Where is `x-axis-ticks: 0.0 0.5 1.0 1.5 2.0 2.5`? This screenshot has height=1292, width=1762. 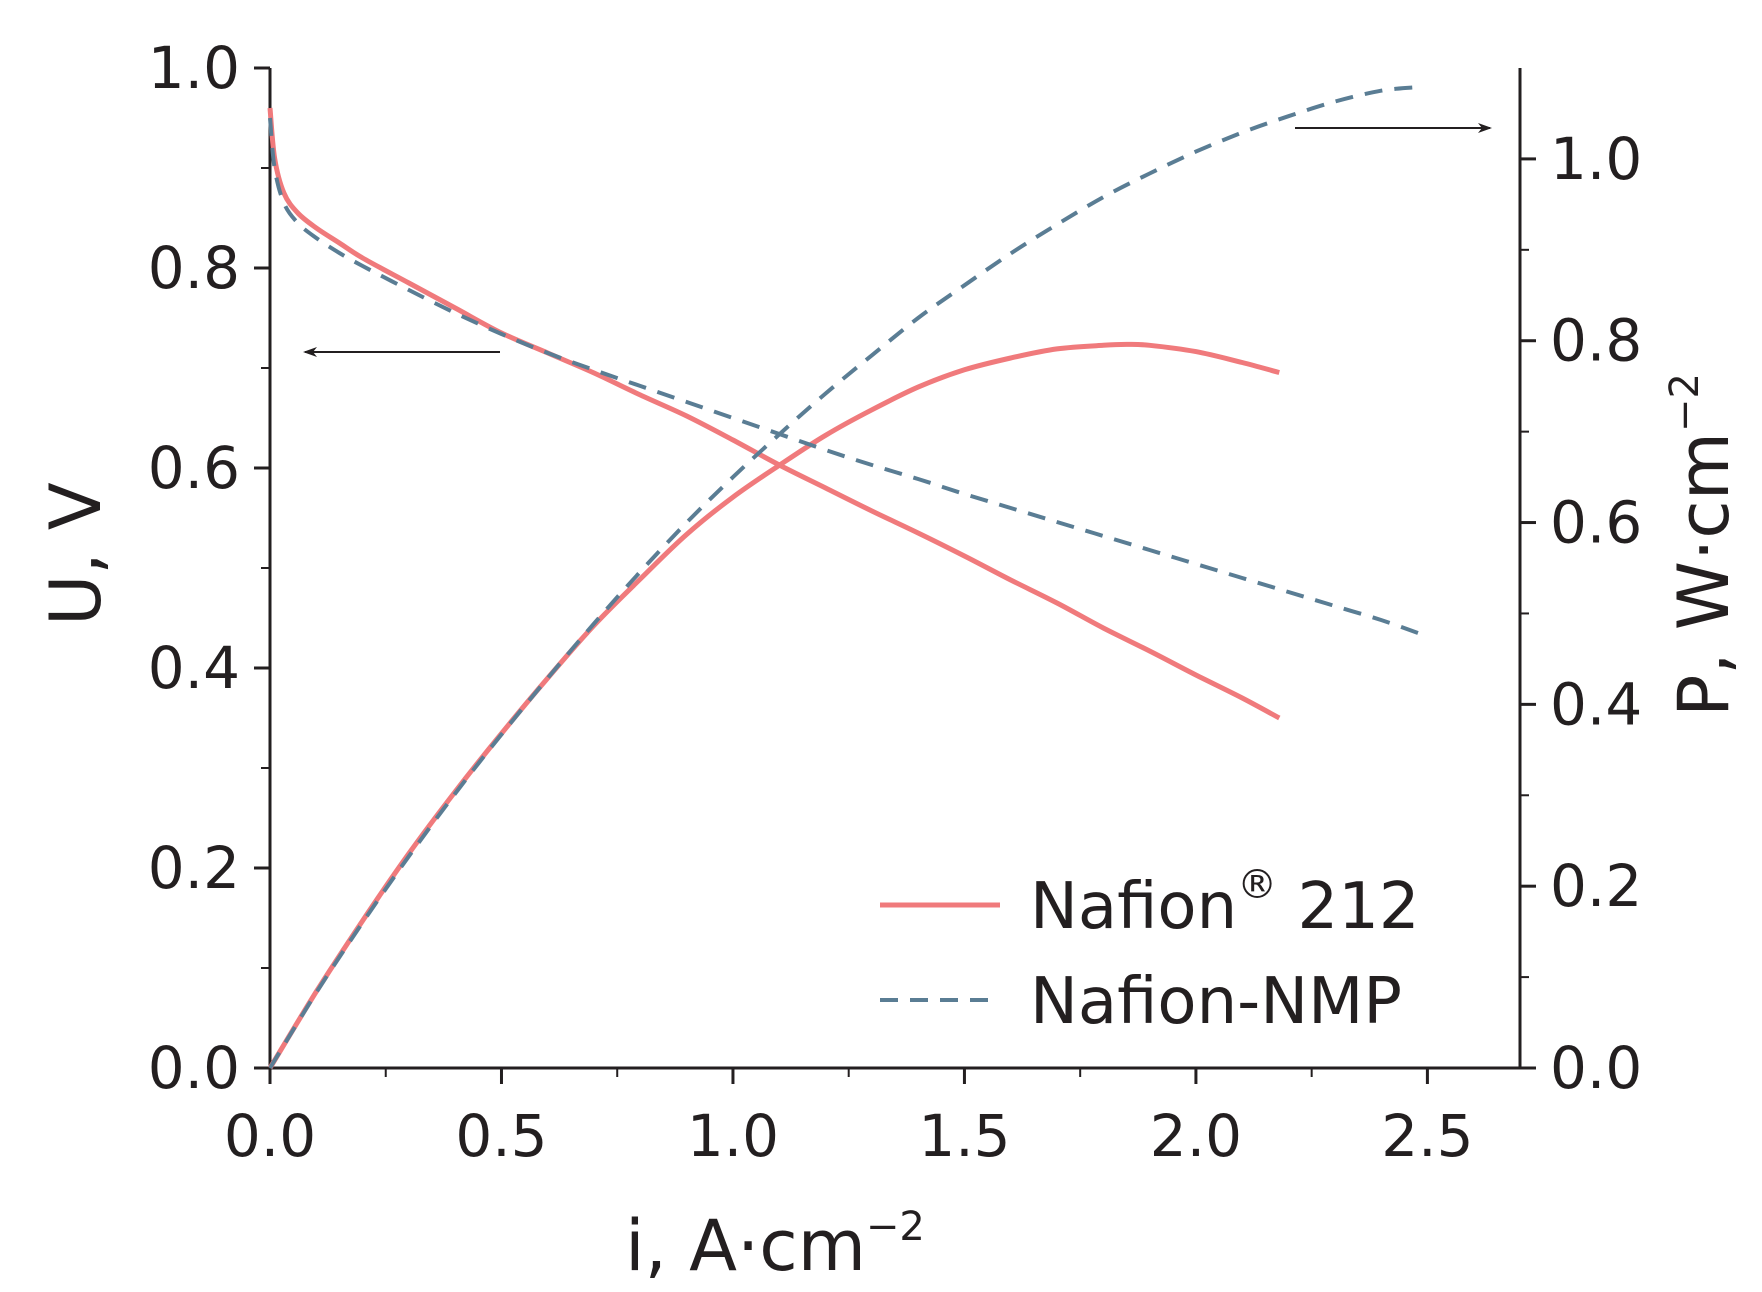
x-axis-ticks: 0.0 0.5 1.0 1.5 2.0 2.5 is located at coordinates (849, 1119).